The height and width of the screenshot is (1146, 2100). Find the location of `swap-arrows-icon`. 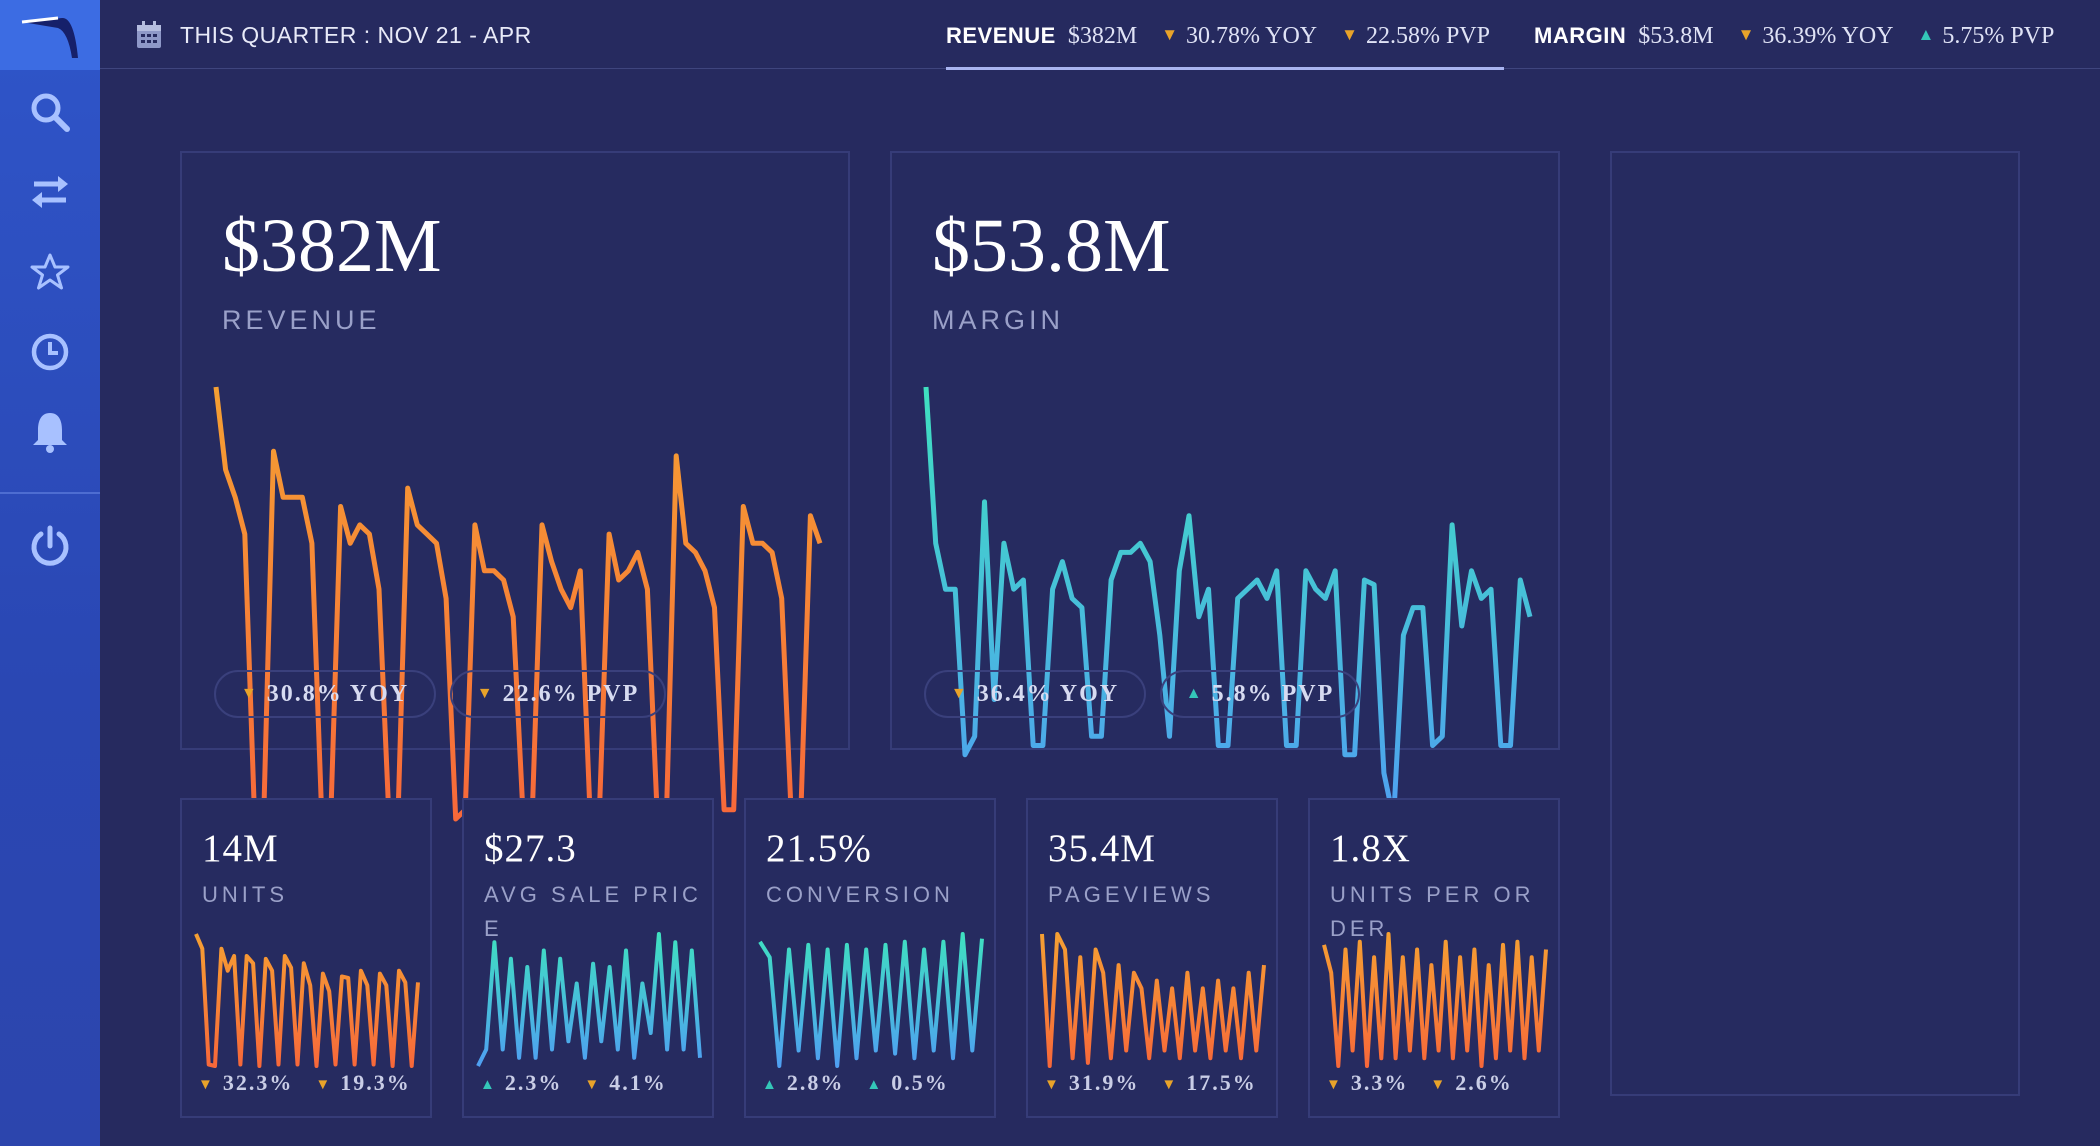

swap-arrows-icon is located at coordinates (50, 192).